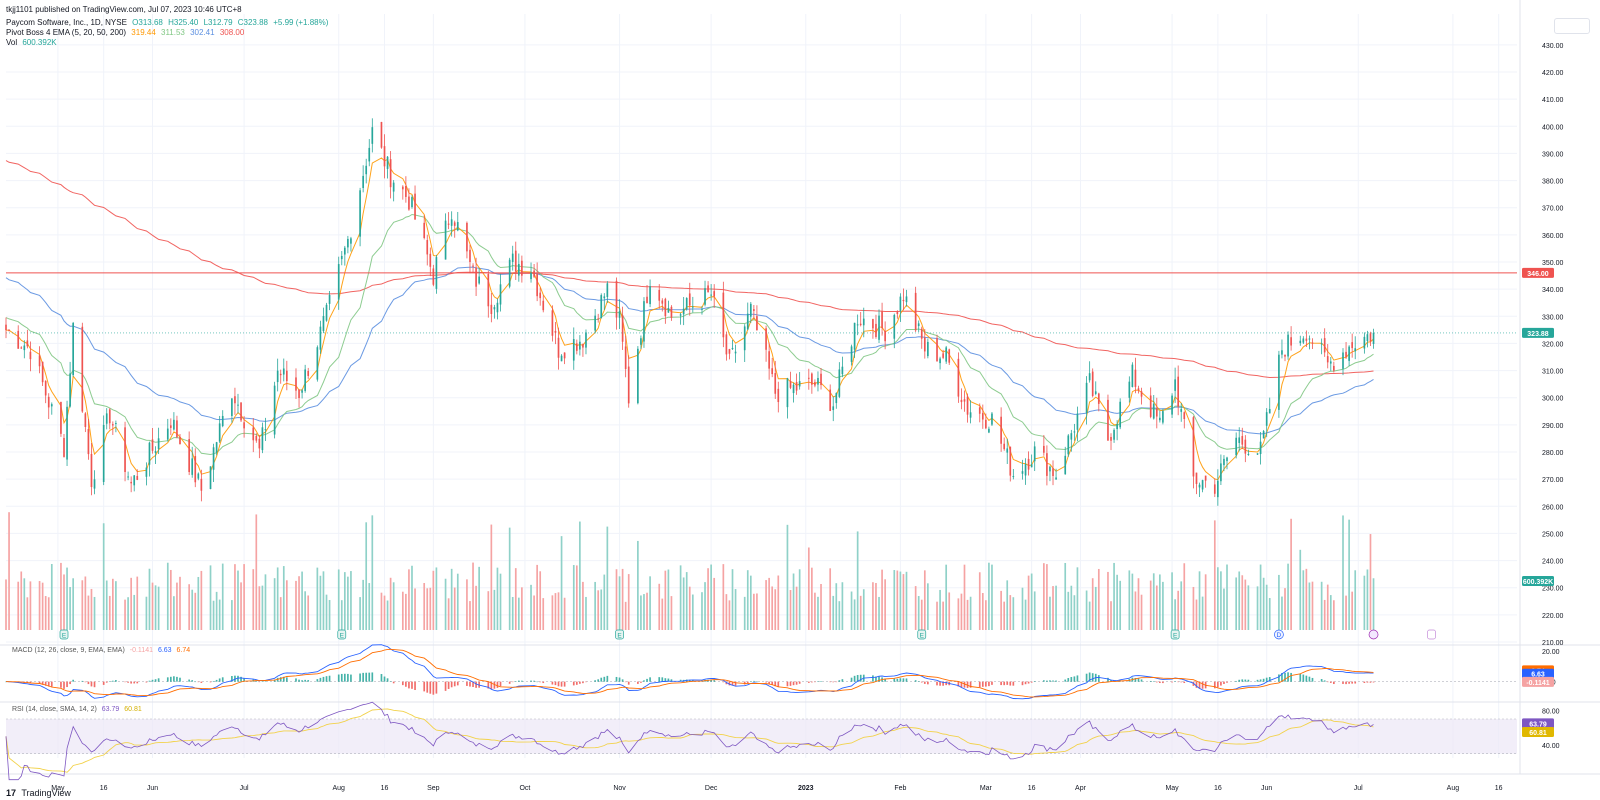  I want to click on symbol-name: Paycom Software, Inc., 1D, NYSE, so click(66, 22).